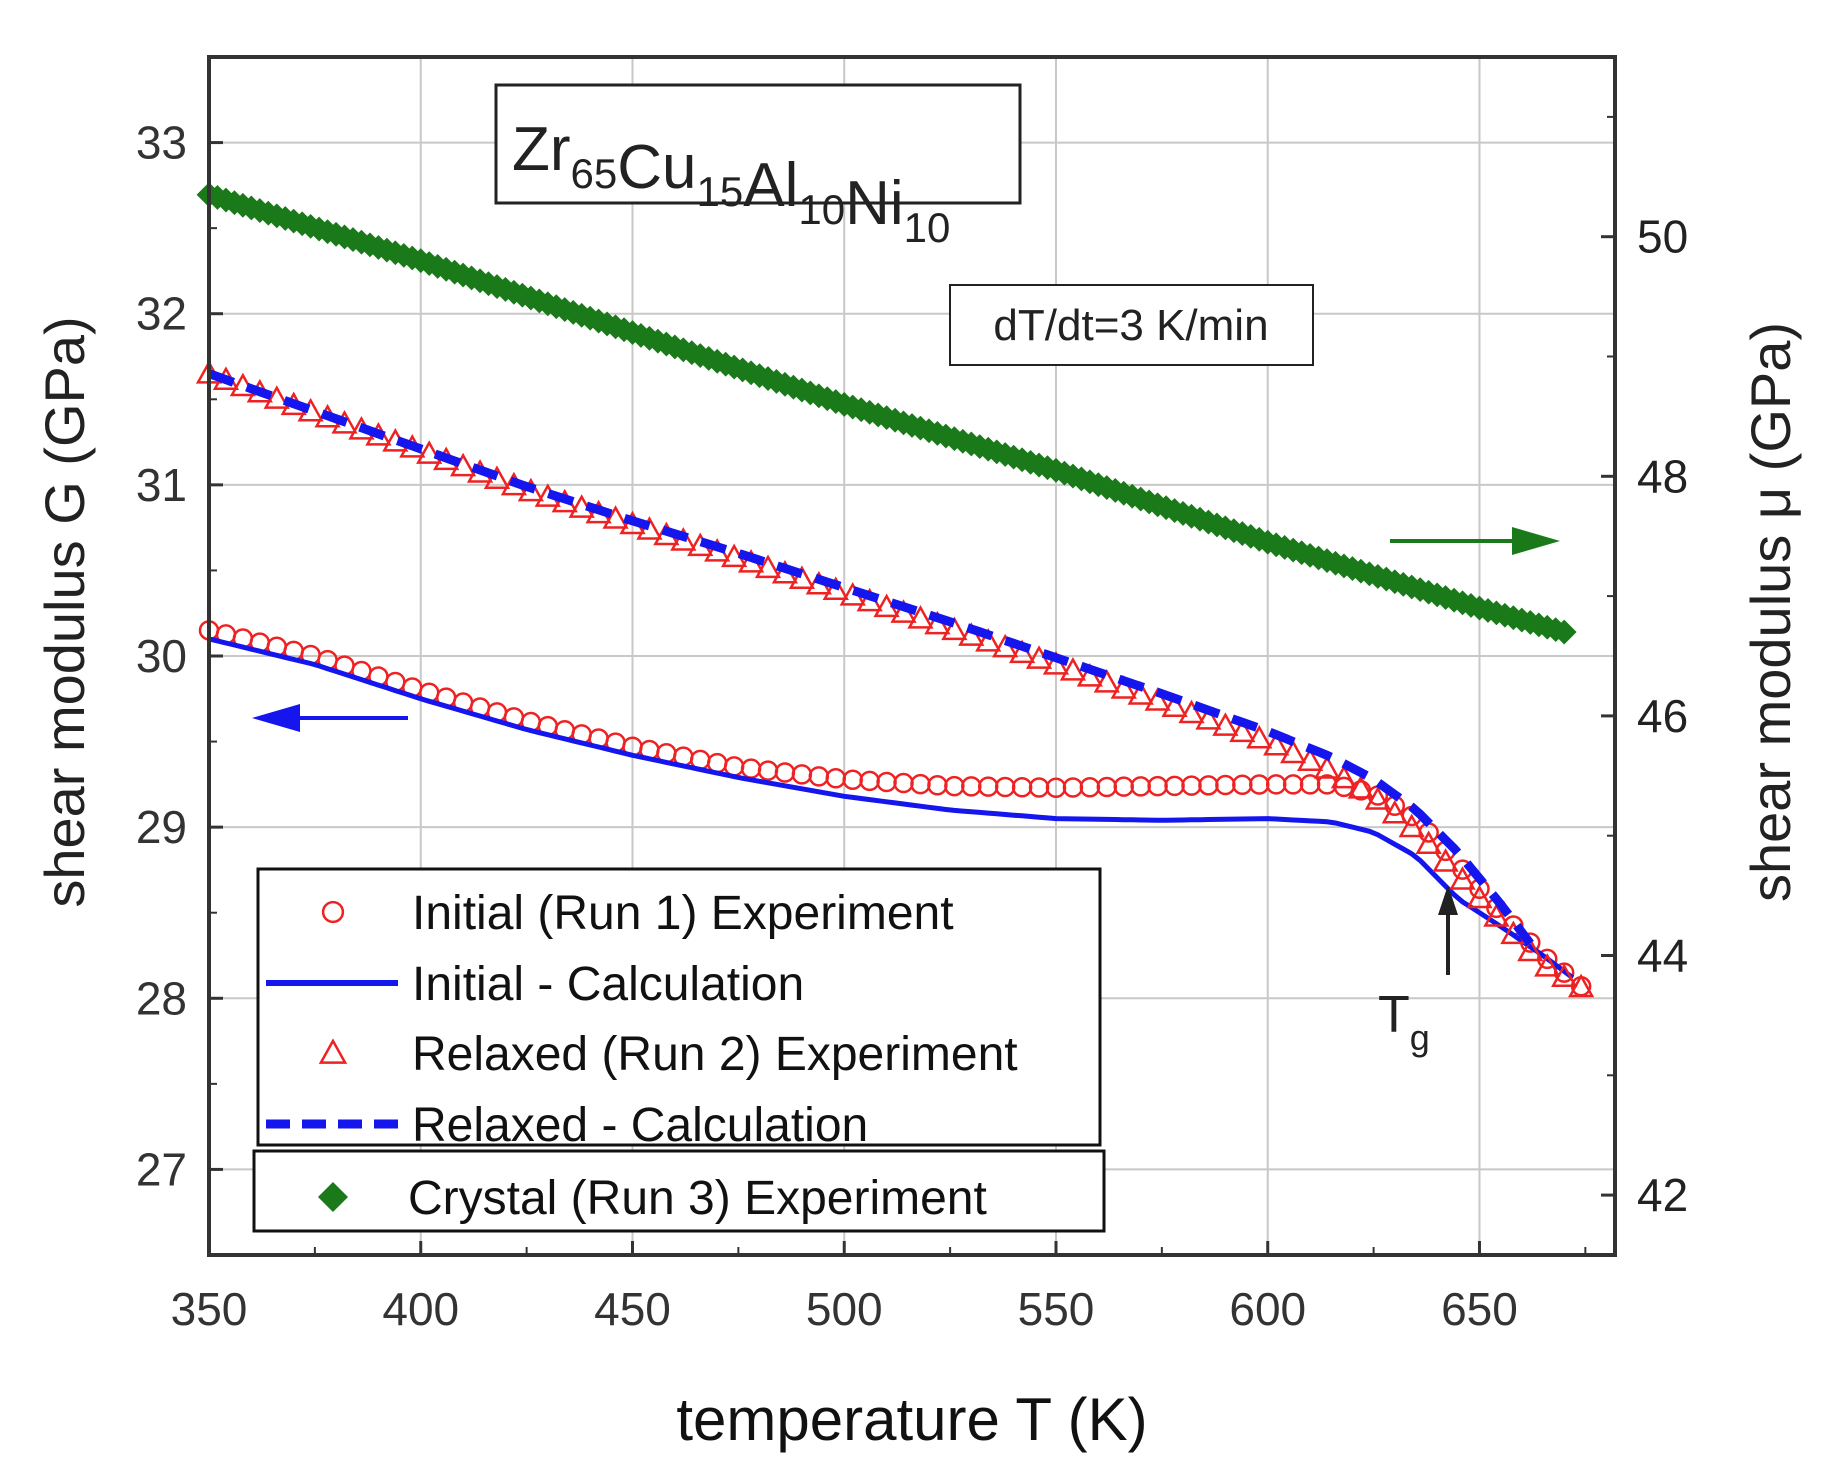 The height and width of the screenshot is (1484, 1833). I want to click on legend-label: Initial (Run 1) Experiment, so click(683, 913).